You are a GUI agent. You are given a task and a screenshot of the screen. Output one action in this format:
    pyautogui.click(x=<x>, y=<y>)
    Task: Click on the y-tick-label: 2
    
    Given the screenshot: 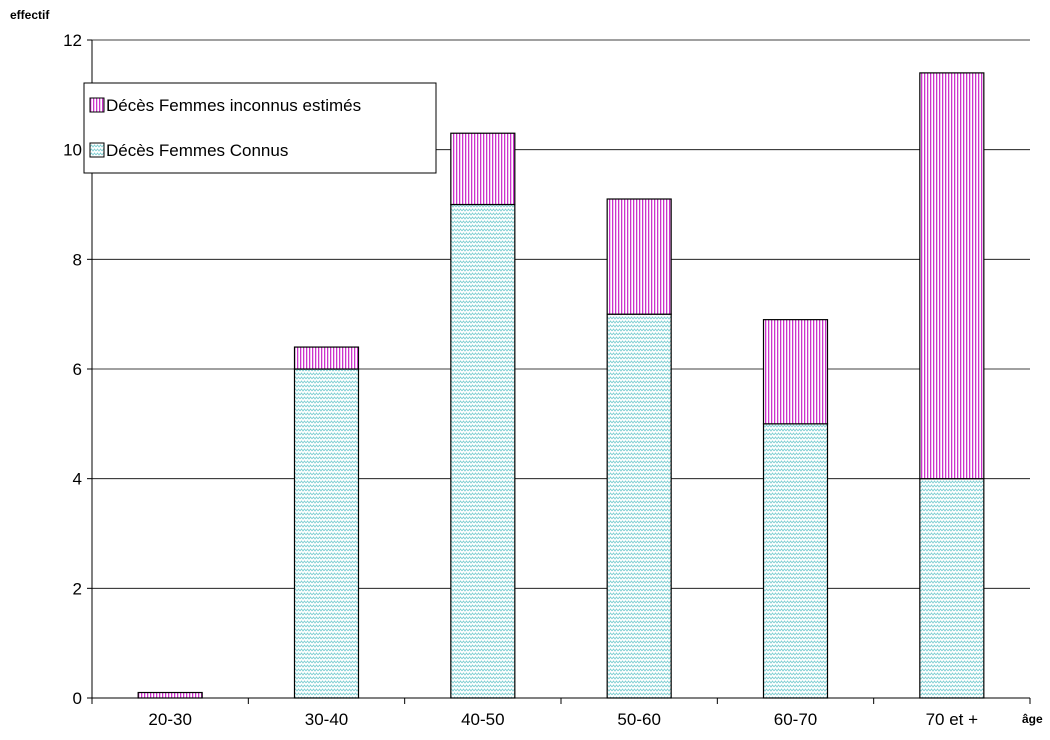 What is the action you would take?
    pyautogui.click(x=77, y=588)
    